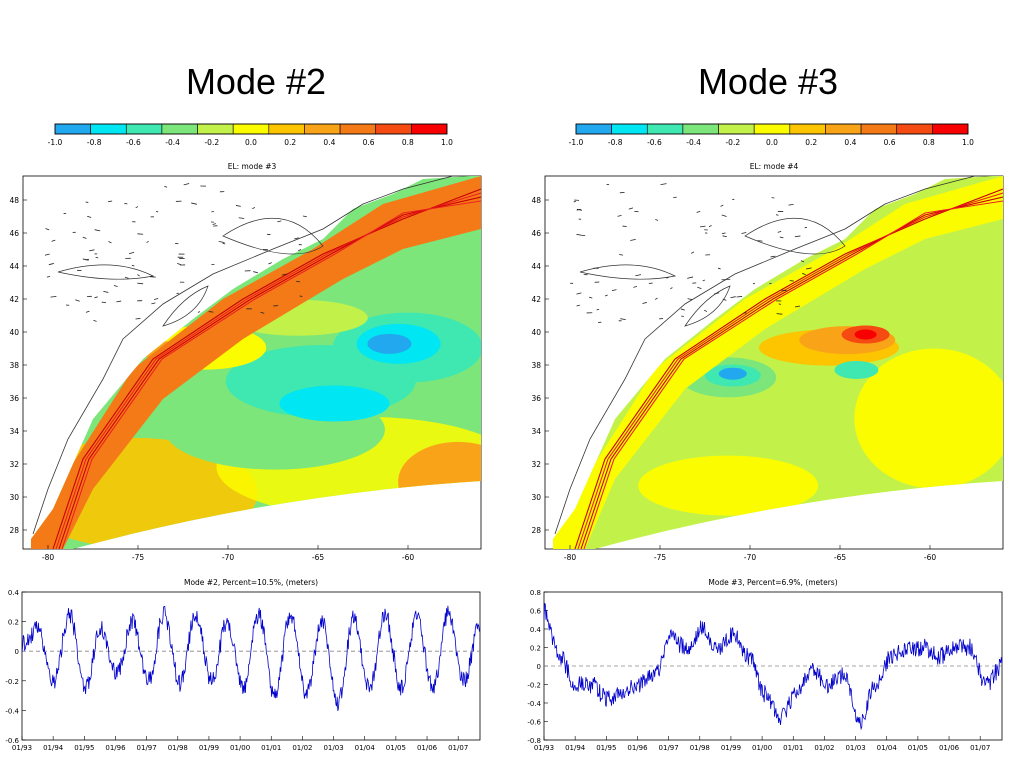 This screenshot has height=768, width=1024. Describe the element at coordinates (365, 748) in the screenshot. I see `x-tick-label: 01/04` at that location.